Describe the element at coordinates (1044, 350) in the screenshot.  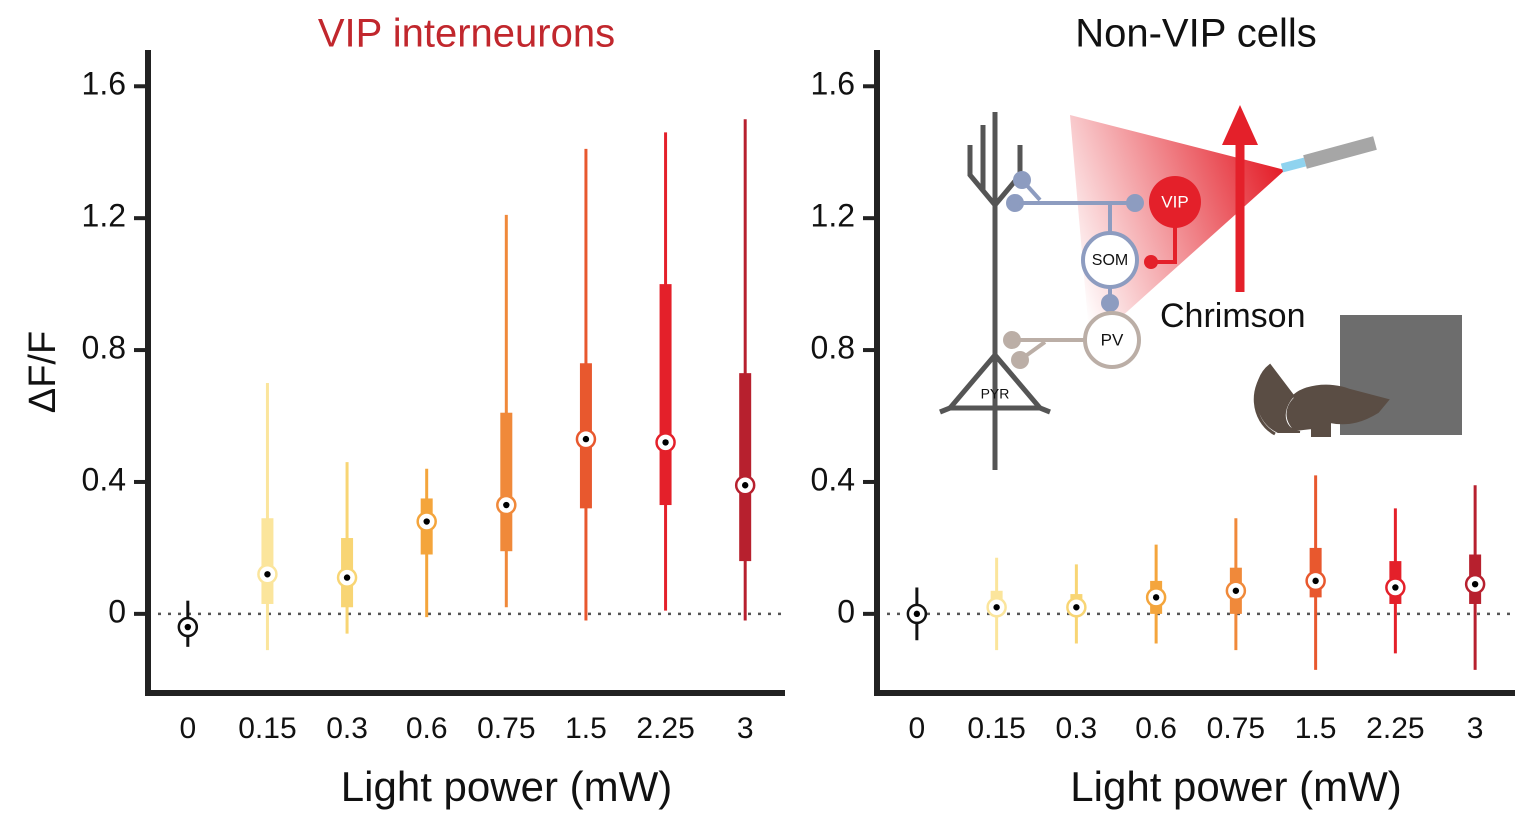
I see `pv-axon` at that location.